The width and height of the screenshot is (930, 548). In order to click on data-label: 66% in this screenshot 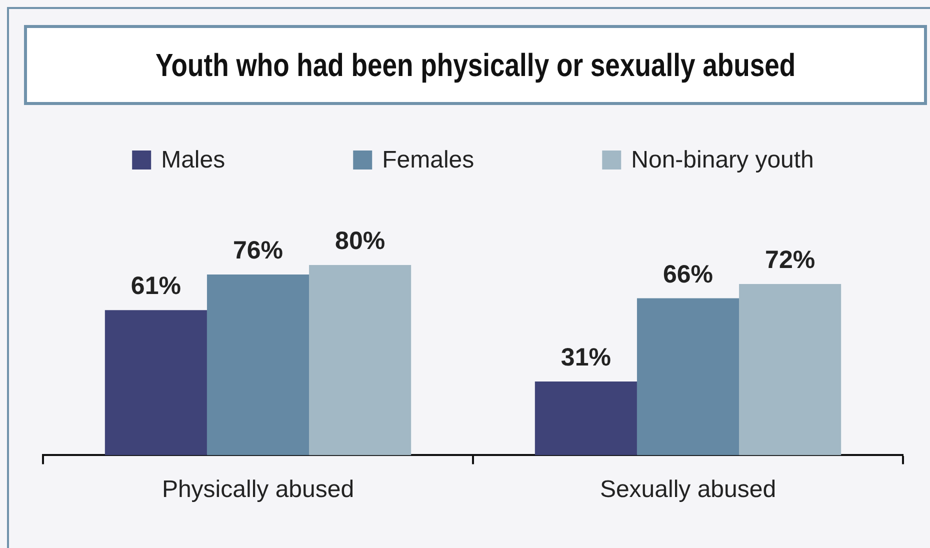, I will do `click(688, 274)`.